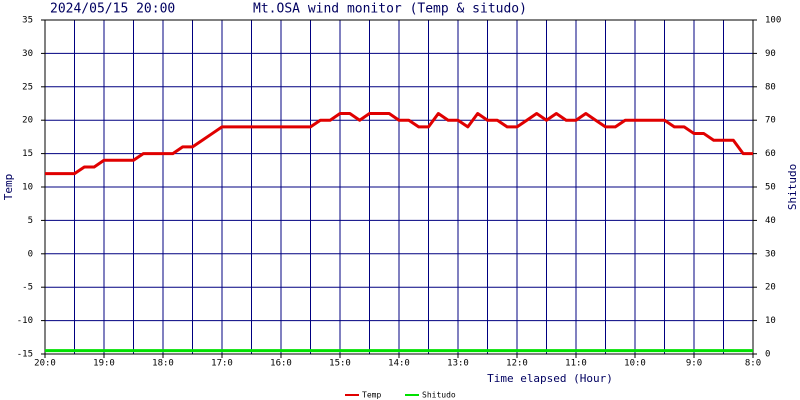 The height and width of the screenshot is (400, 800). What do you see at coordinates (27, 54) in the screenshot?
I see `y-tick-label: 30` at bounding box center [27, 54].